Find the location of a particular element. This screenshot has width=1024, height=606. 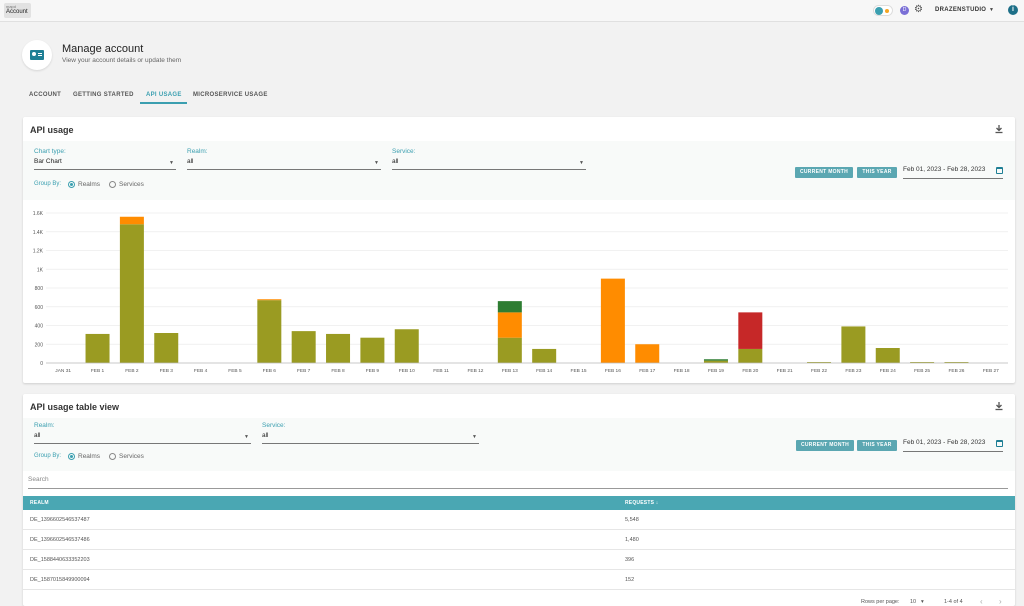

rows-per-page-select: 10 is located at coordinates (913, 602).